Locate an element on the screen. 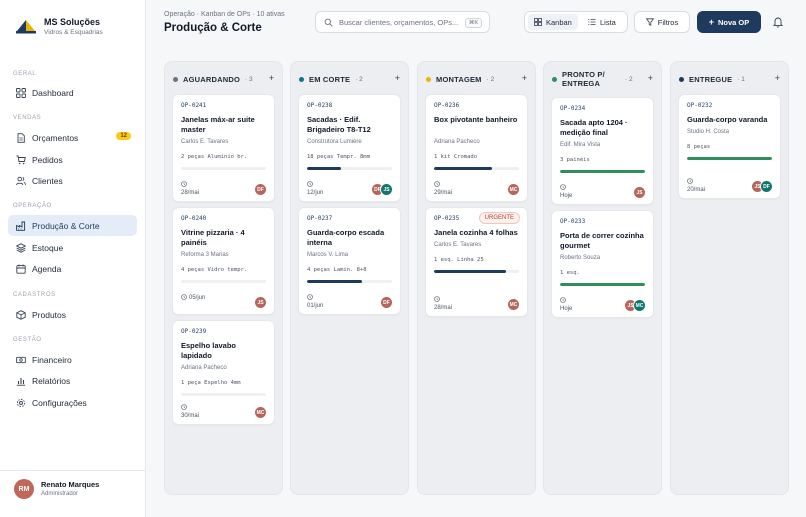 The height and width of the screenshot is (517, 806). op-client: Marcos V. Lima is located at coordinates (328, 255).